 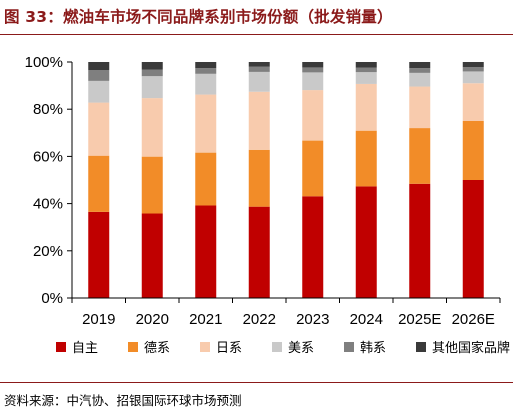 I want to click on legend-label: 自主, so click(x=85, y=348).